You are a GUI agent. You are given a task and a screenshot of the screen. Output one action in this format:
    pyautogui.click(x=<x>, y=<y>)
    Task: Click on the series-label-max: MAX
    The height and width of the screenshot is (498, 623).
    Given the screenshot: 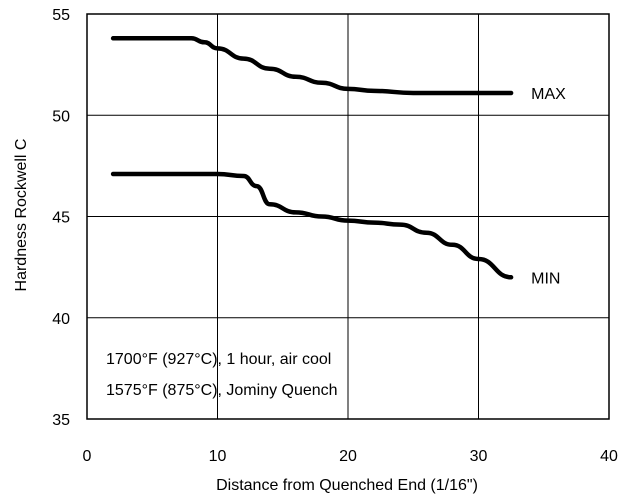 What is the action you would take?
    pyautogui.click(x=548, y=94)
    